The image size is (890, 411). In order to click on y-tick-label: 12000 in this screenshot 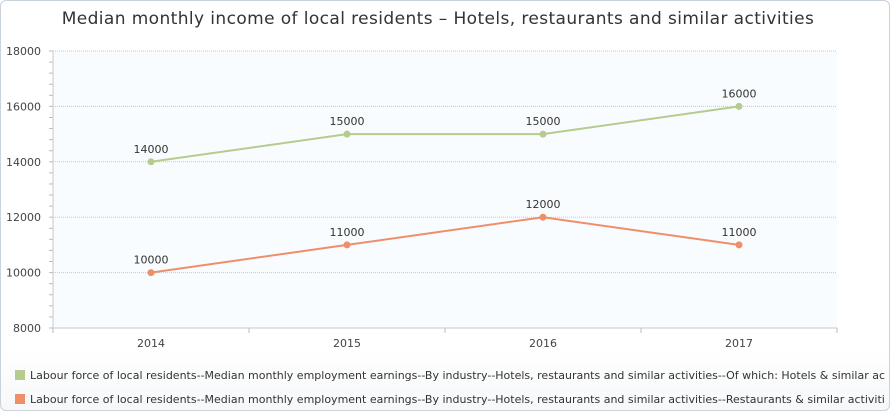, I will do `click(23, 217)`.